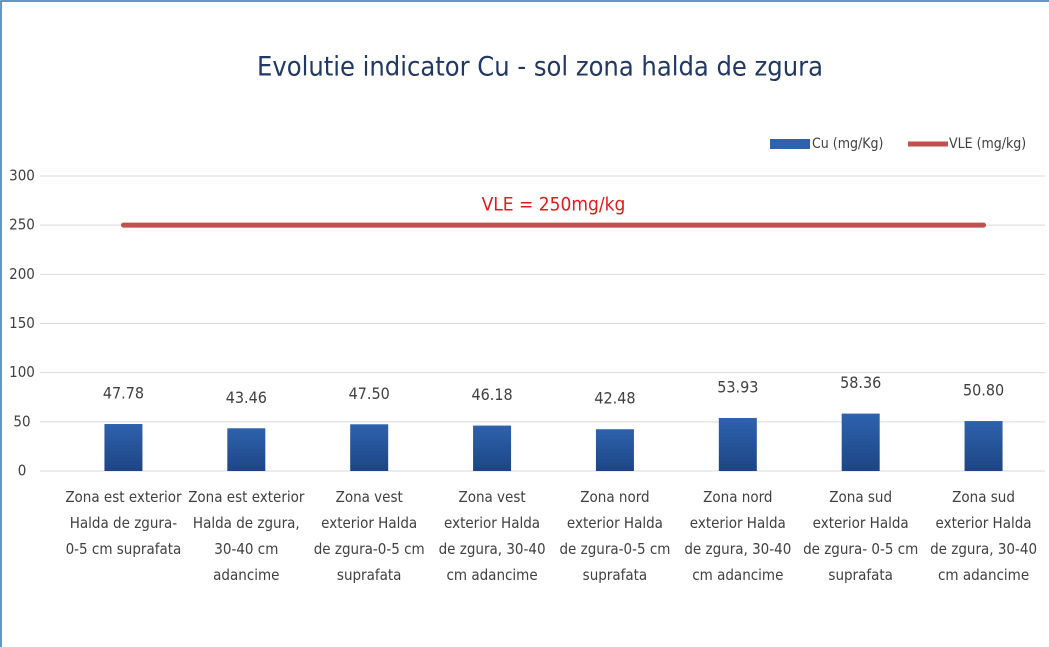 The height and width of the screenshot is (647, 1049). What do you see at coordinates (860, 382) in the screenshot?
I see `data-label: 58.36` at bounding box center [860, 382].